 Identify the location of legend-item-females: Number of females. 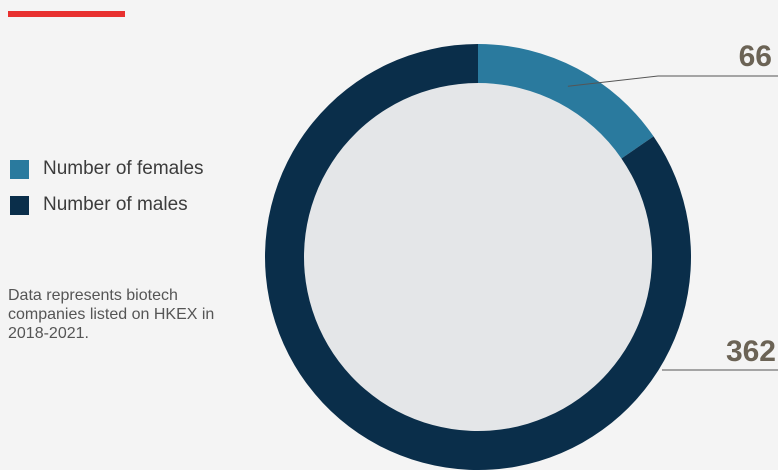
(107, 169).